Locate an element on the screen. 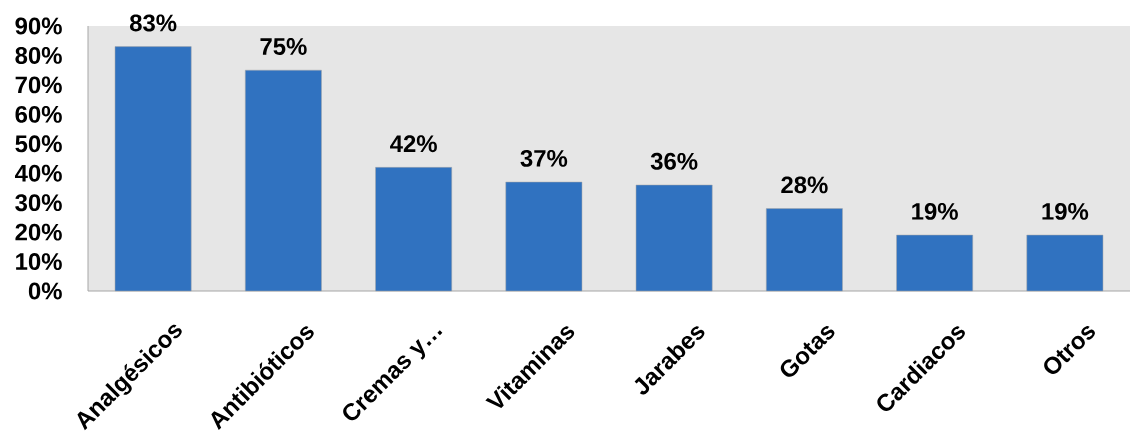 This screenshot has height=435, width=1132. y-tick-label: 70% is located at coordinates (38, 85).